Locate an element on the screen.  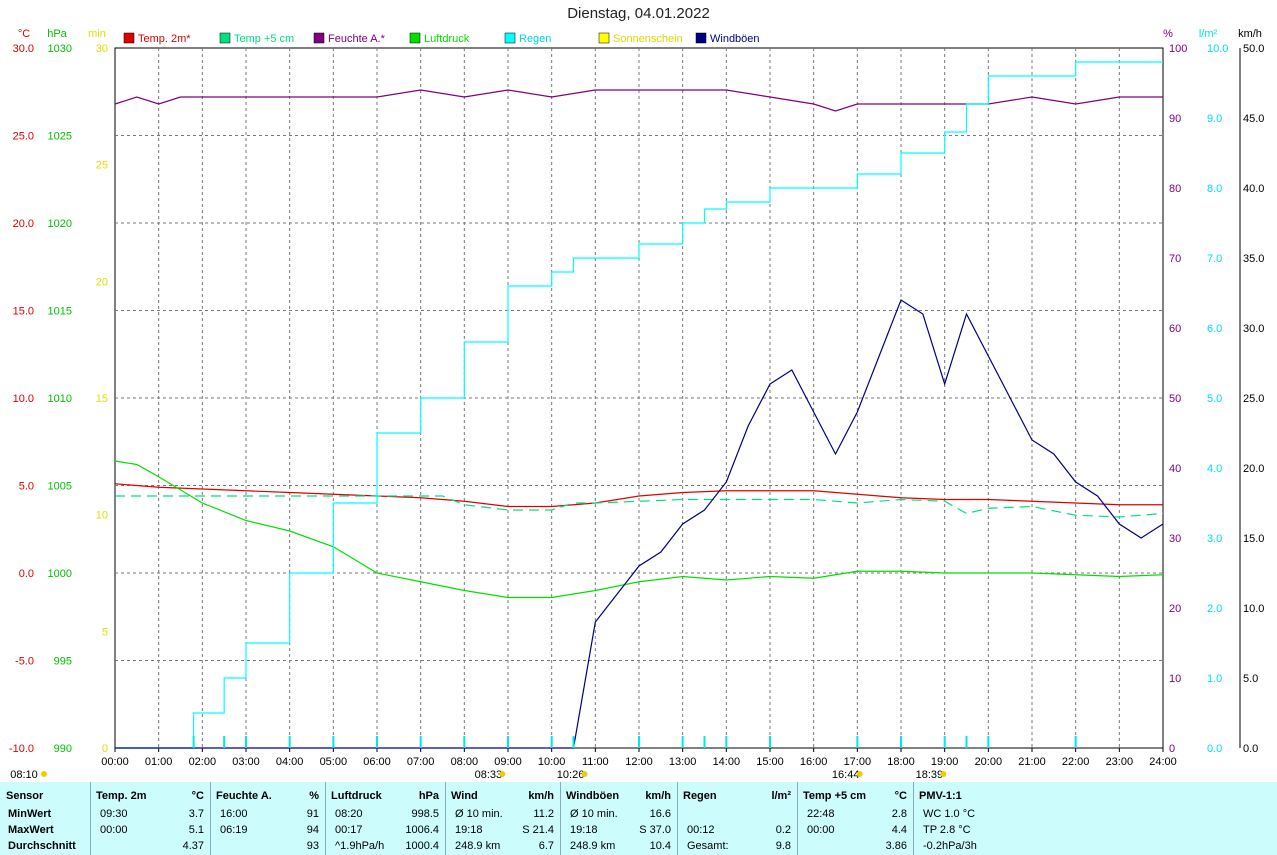
rain-tick-label: 3.0 is located at coordinates (1214, 539).